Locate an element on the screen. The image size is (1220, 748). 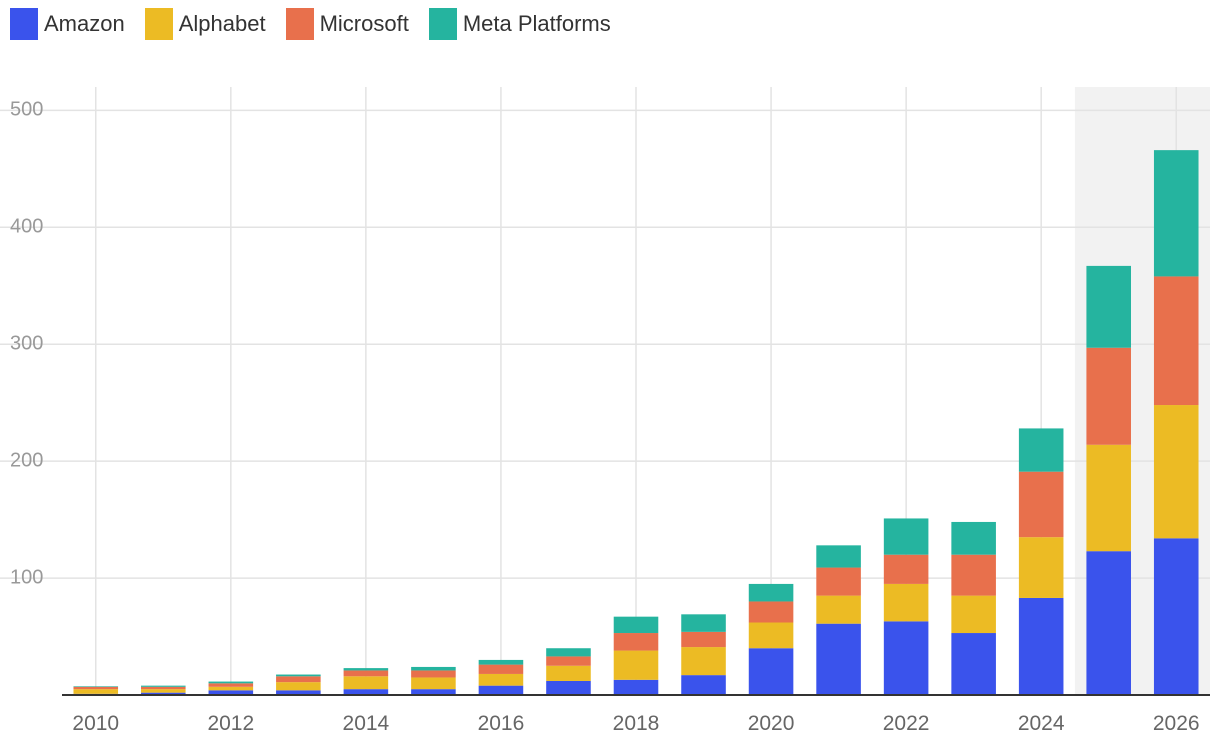
legend-item-microsoft: Microsoft is located at coordinates (347, 24).